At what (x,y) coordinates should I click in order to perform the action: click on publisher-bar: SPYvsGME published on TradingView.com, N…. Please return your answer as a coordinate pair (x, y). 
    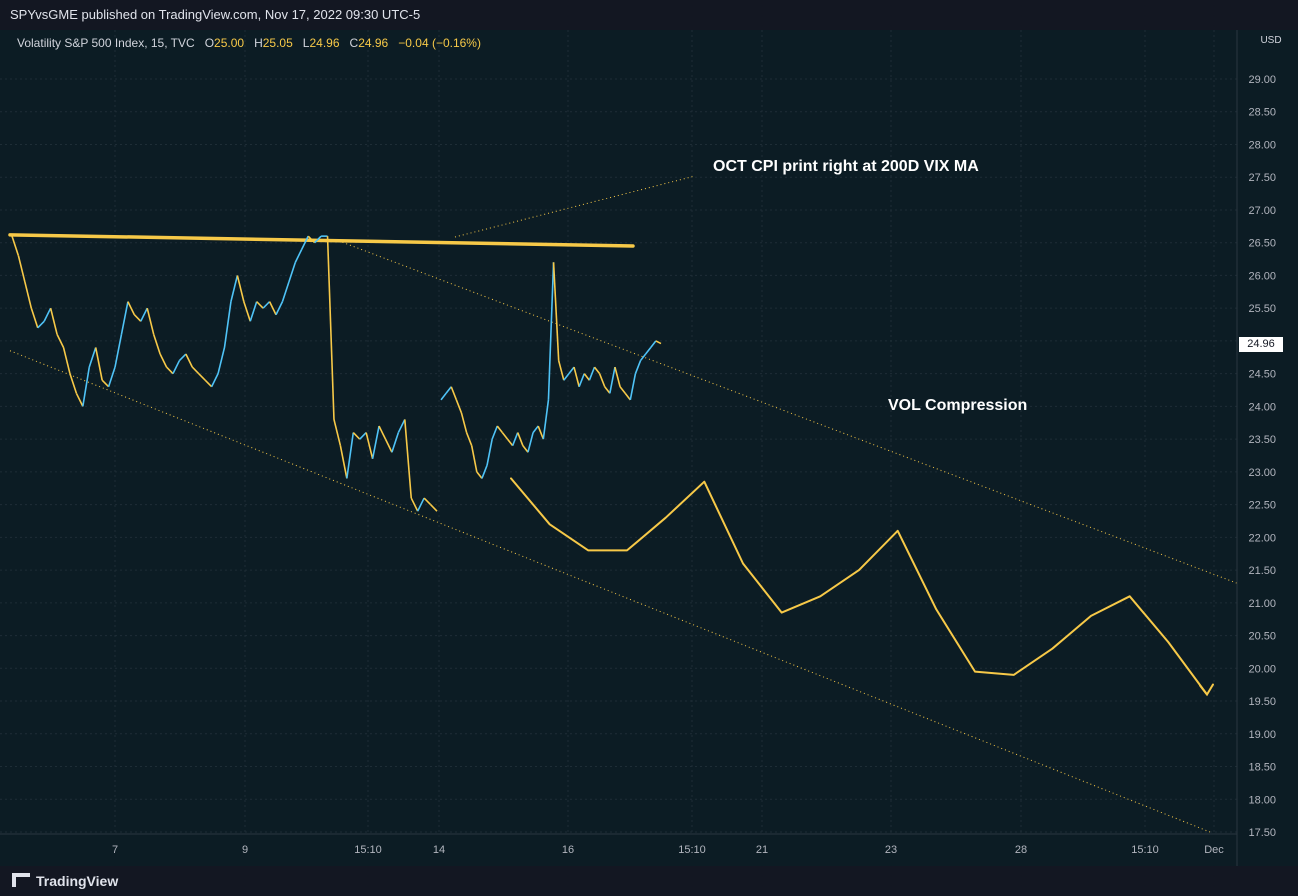
    Looking at the image, I should click on (649, 15).